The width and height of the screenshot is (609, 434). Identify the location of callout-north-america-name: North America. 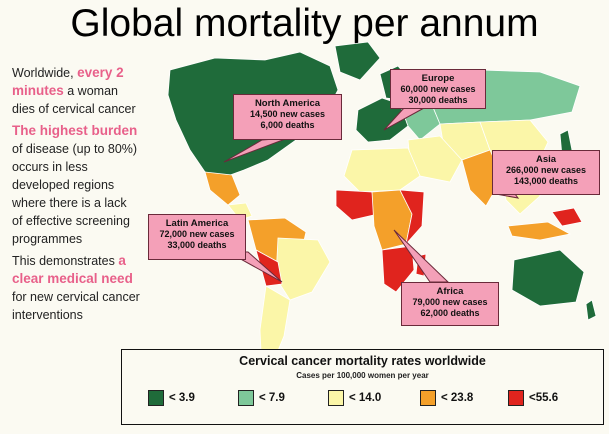
(287, 103).